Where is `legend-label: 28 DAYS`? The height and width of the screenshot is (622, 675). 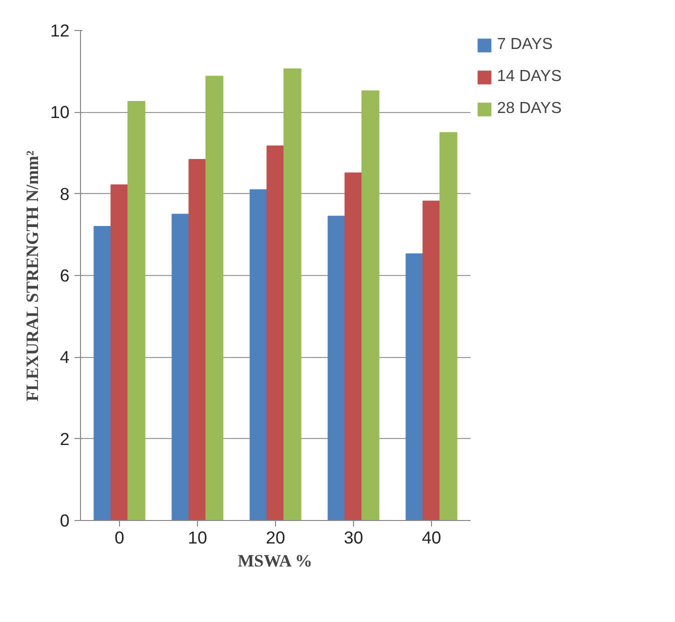
legend-label: 28 DAYS is located at coordinates (529, 109).